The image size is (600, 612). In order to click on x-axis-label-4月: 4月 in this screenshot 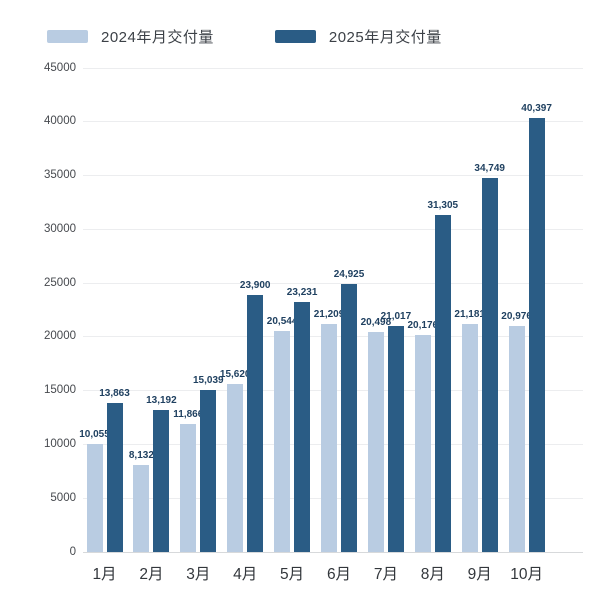, I will do `click(245, 574)`.